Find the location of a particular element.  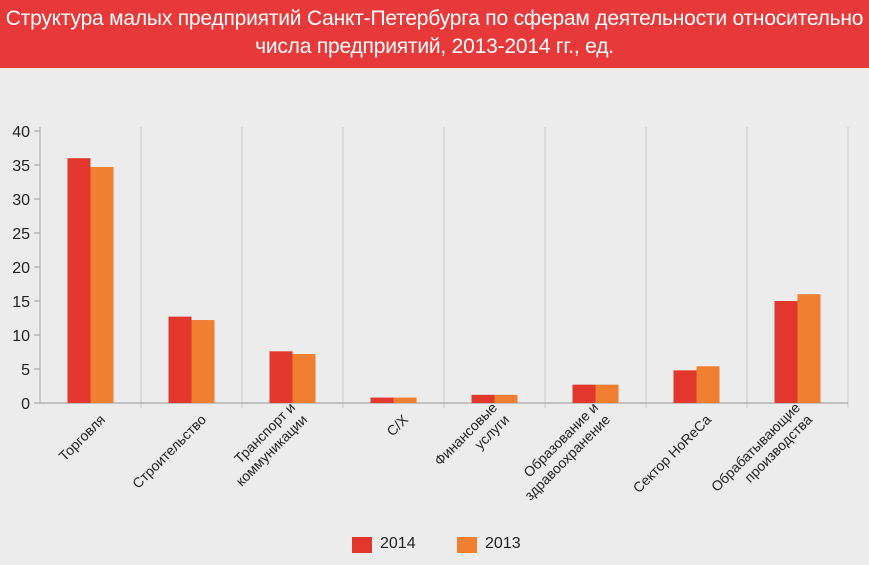

legend-label-2013: 2013 is located at coordinates (503, 543).